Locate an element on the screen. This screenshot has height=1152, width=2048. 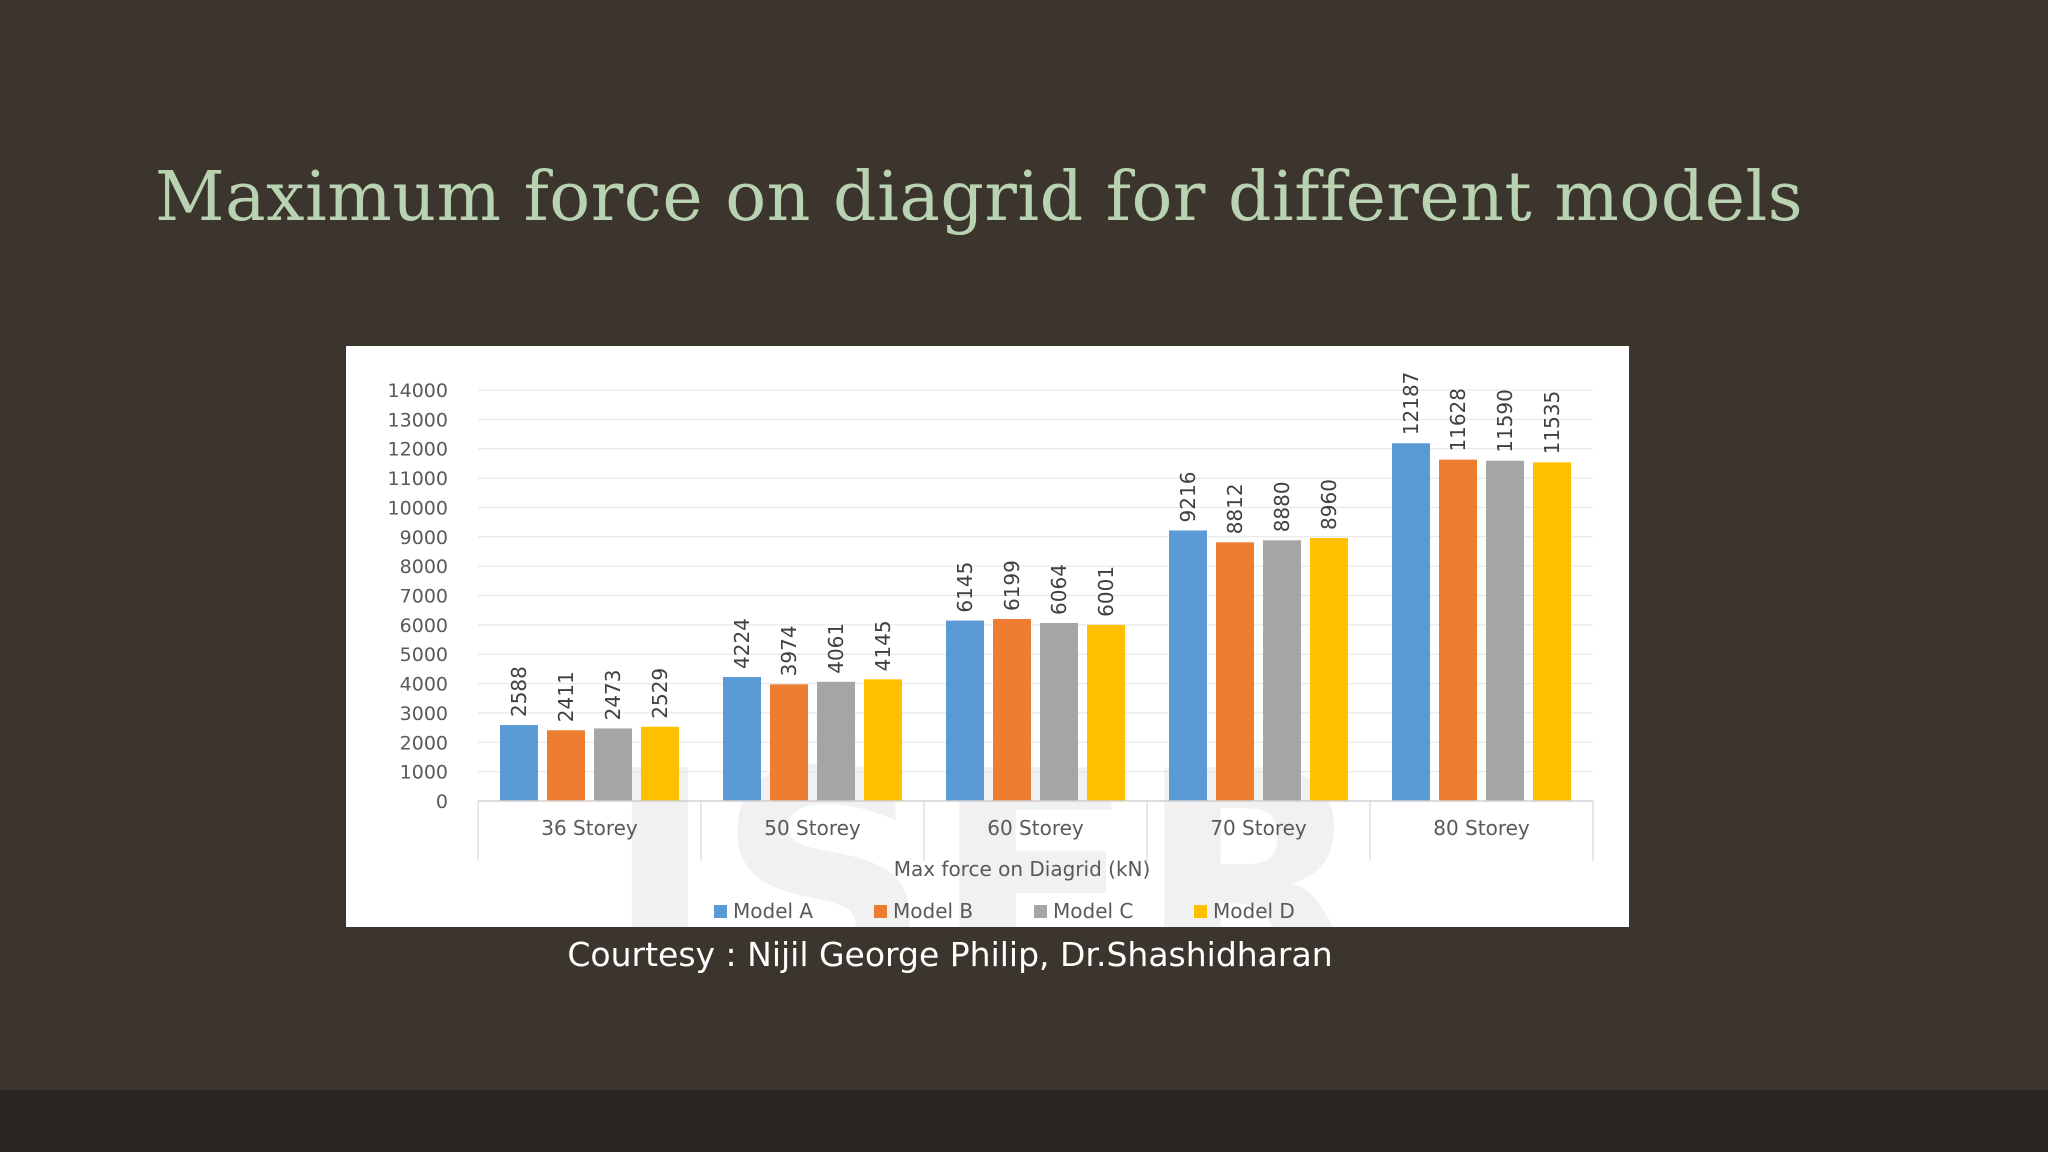
data-label: 2473 is located at coordinates (613, 694).